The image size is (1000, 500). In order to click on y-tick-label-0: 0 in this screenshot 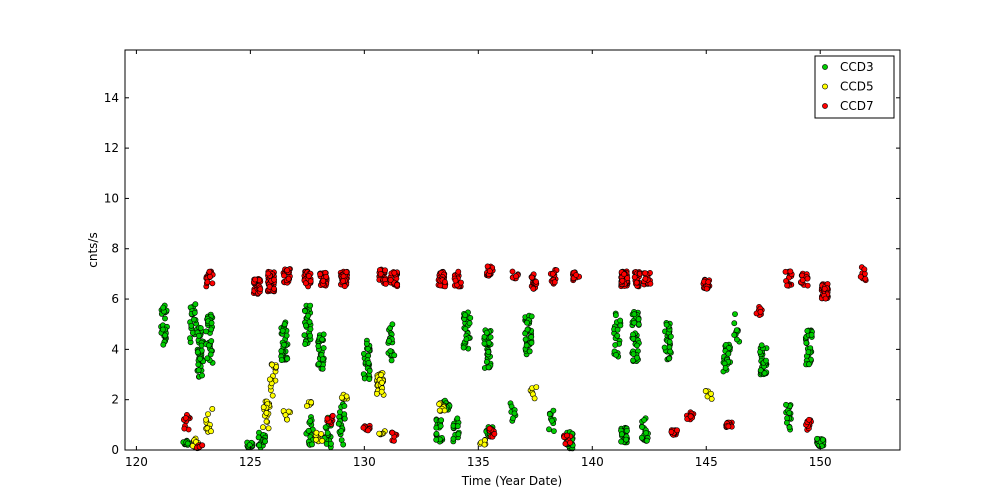, I will do `click(115, 450)`.